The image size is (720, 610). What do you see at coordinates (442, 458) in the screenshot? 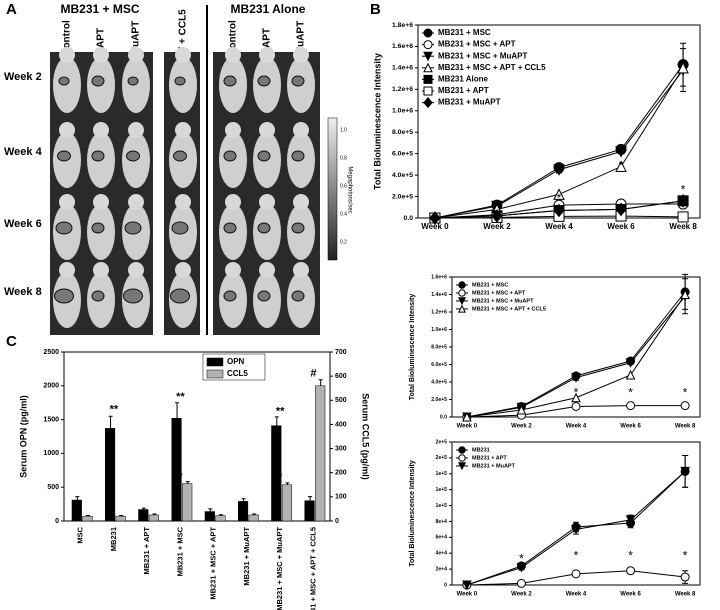
I see `y-tick-label: 2e+5` at bounding box center [442, 458].